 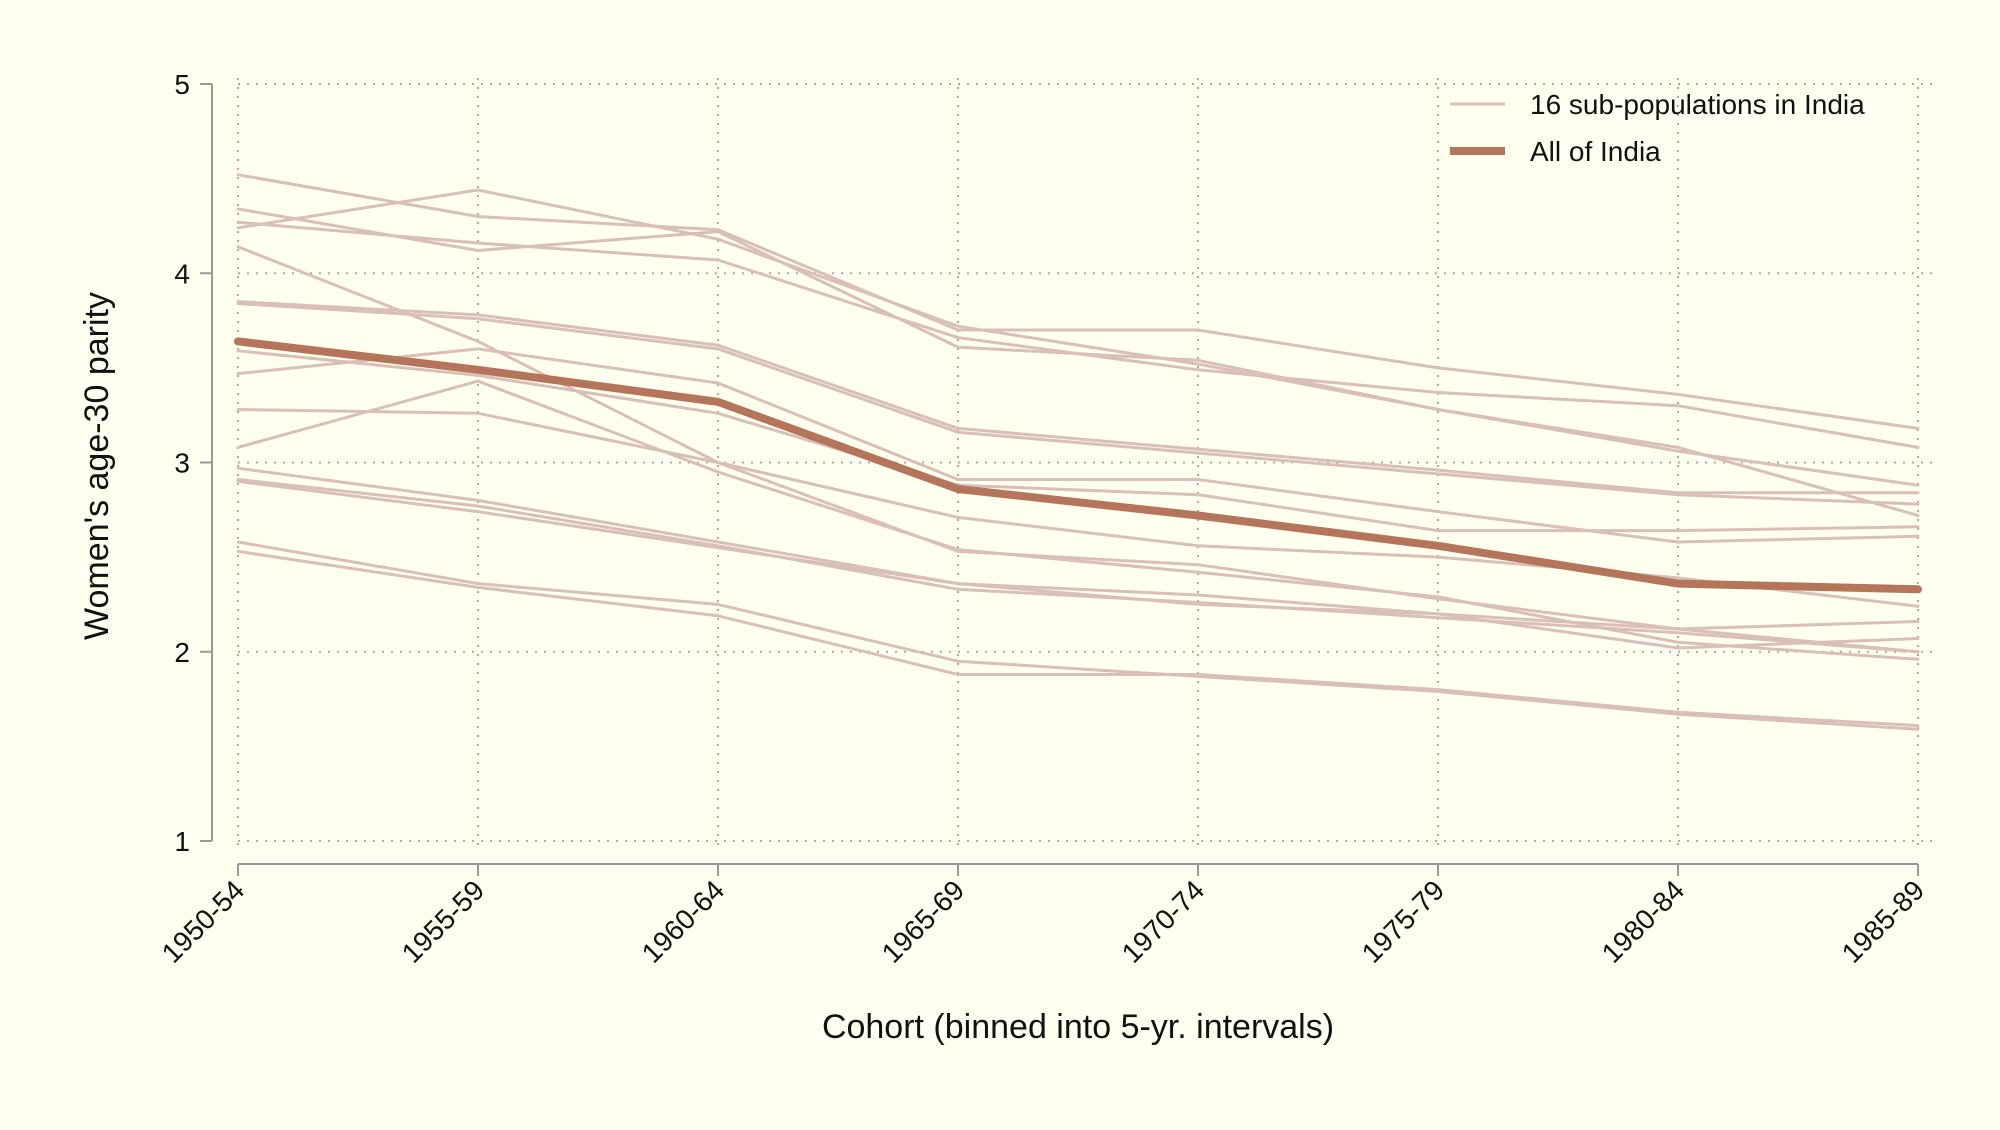 I want to click on y-tick-label: 2, so click(x=182, y=652).